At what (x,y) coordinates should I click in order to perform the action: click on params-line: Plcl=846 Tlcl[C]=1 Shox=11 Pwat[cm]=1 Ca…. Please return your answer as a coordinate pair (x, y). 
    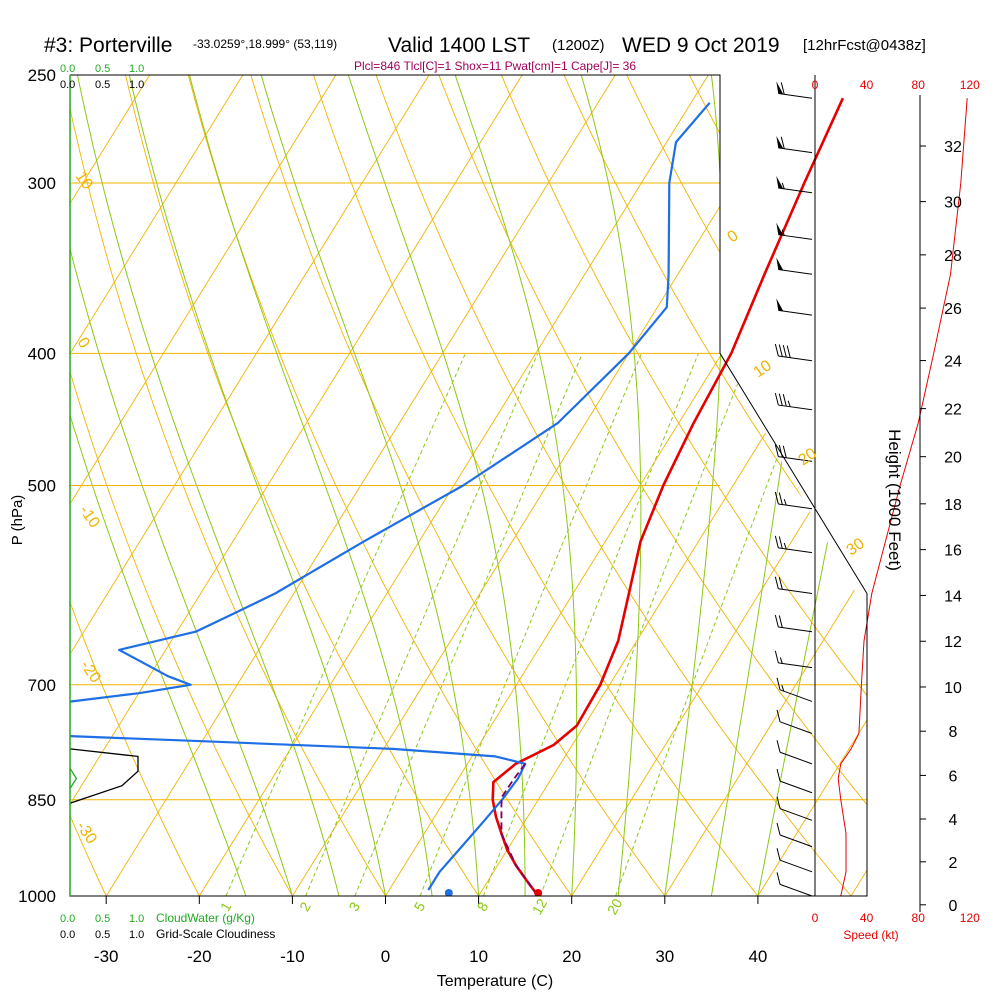
    Looking at the image, I should click on (495, 66).